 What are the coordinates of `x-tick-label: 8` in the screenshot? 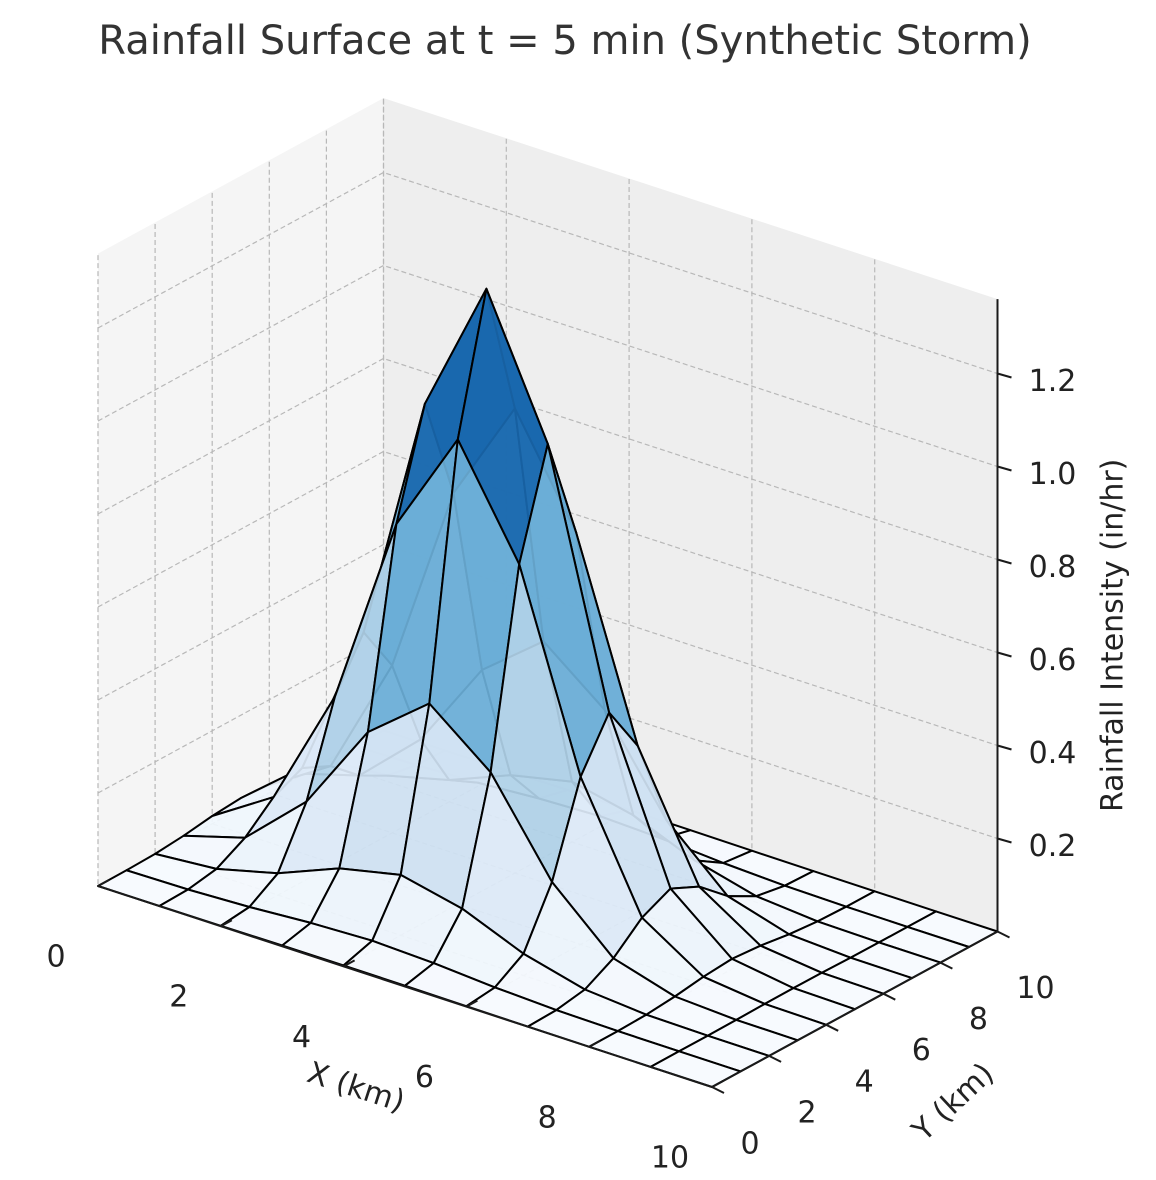 It's located at (547, 1117).